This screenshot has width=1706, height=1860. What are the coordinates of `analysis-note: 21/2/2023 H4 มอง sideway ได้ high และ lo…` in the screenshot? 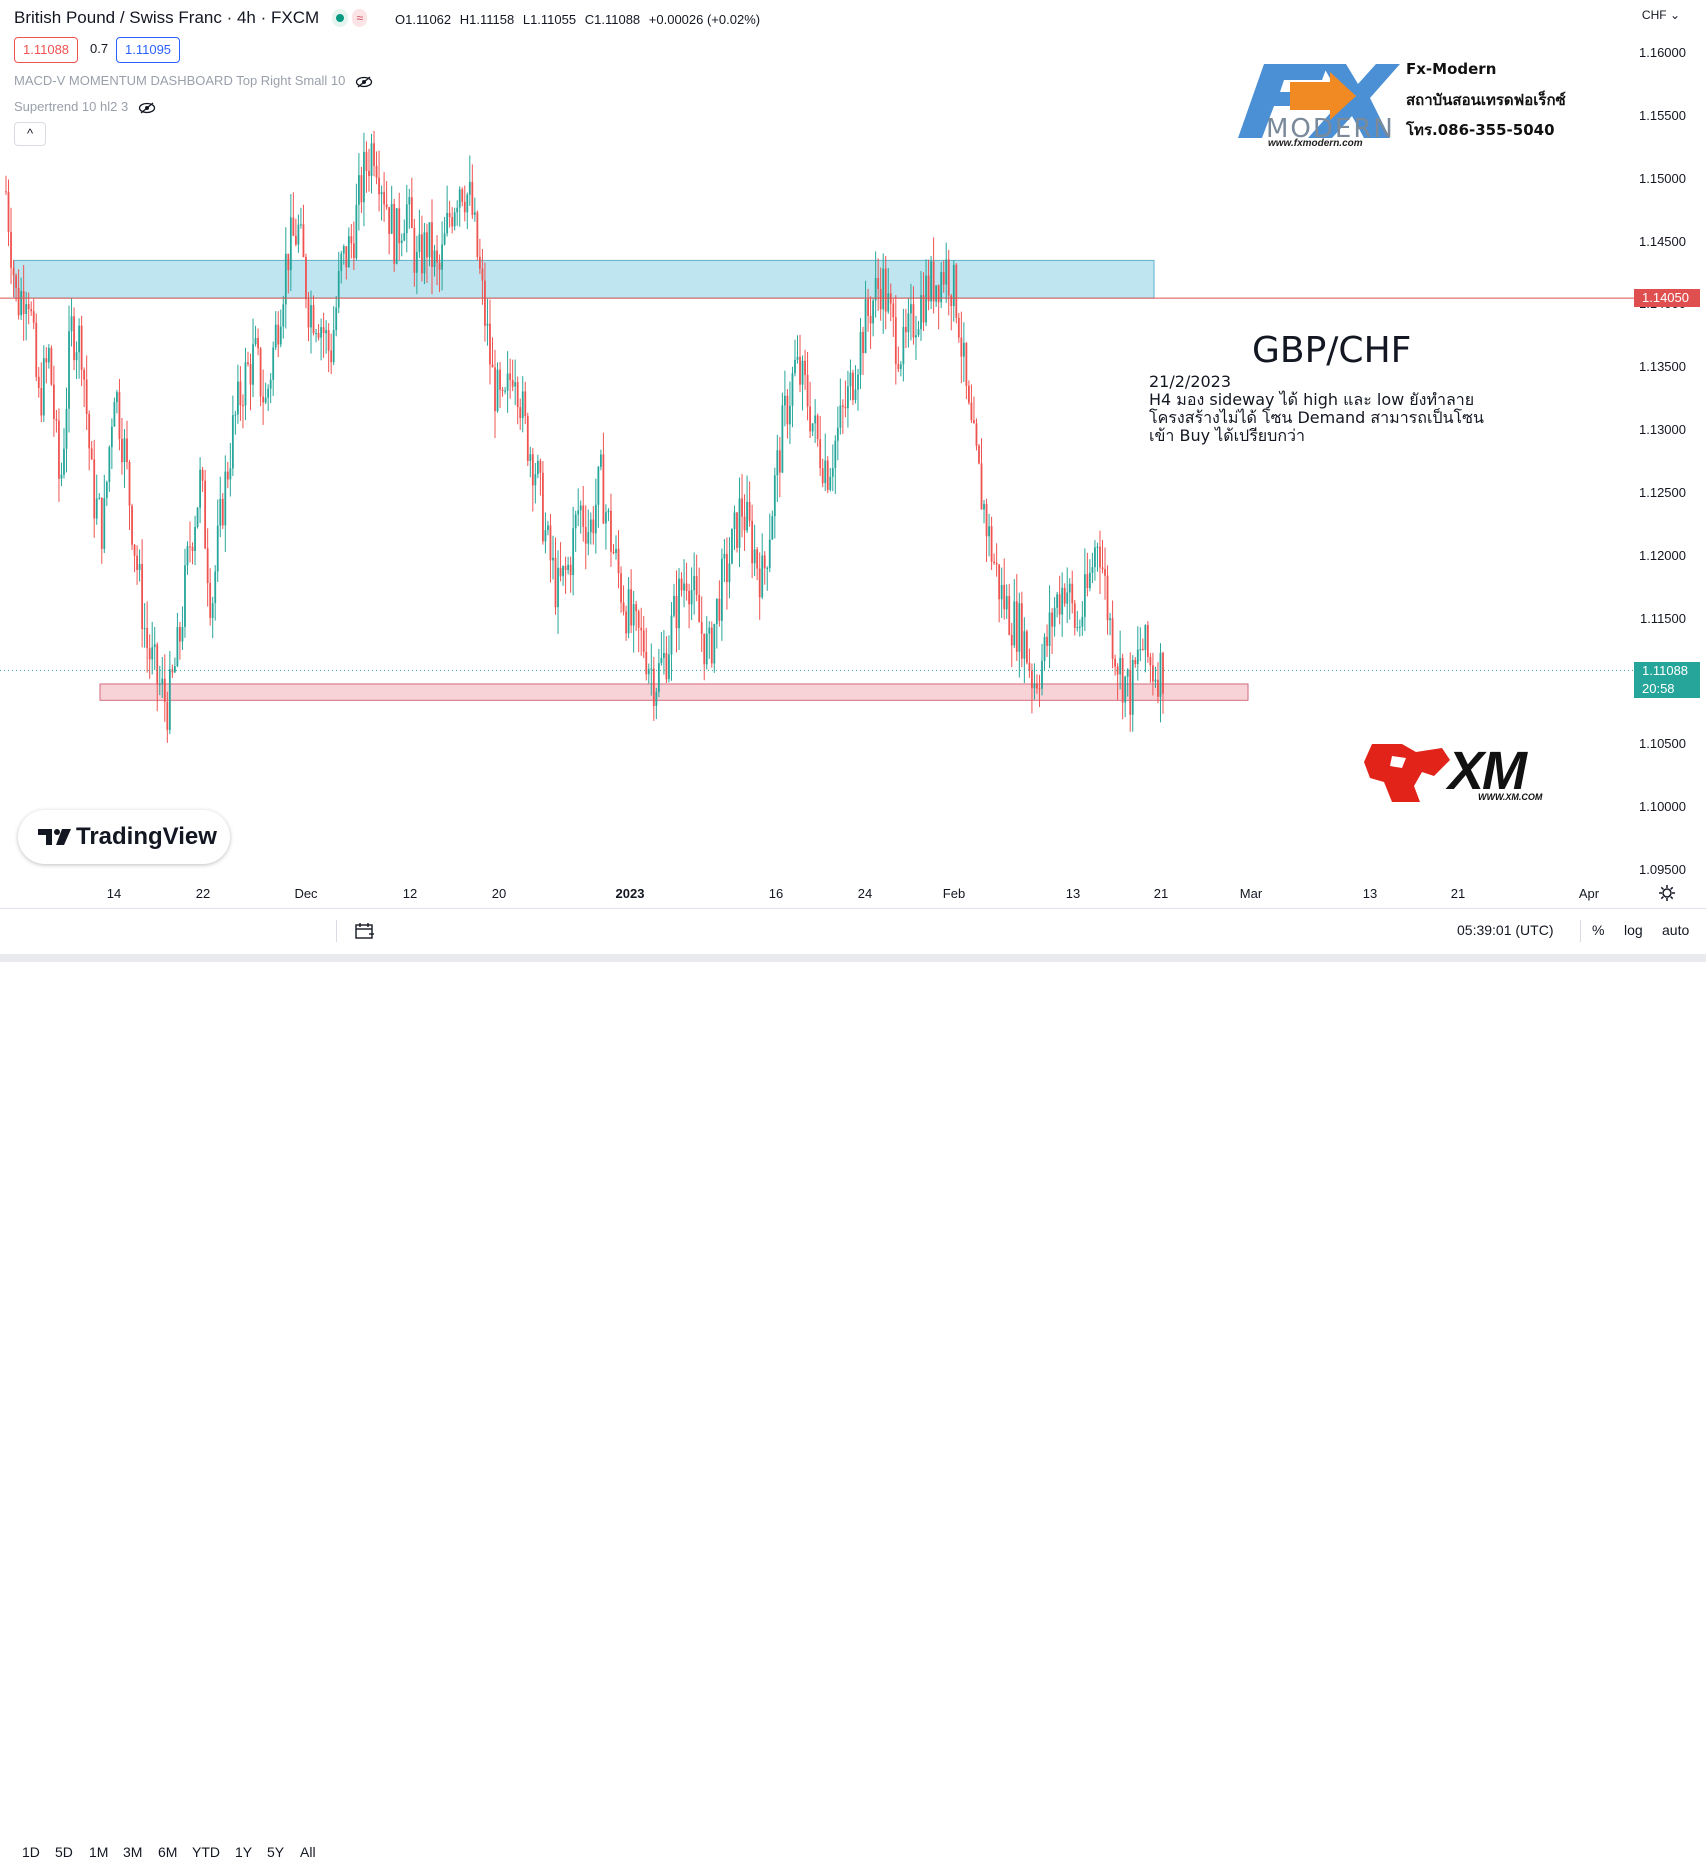 It's located at (1316, 409).